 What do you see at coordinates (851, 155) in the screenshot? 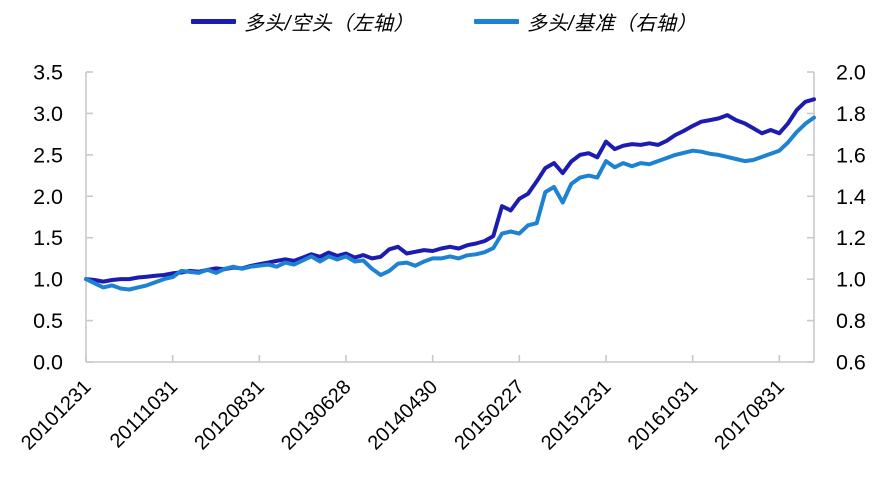
I see `svg-text: 1.6` at bounding box center [851, 155].